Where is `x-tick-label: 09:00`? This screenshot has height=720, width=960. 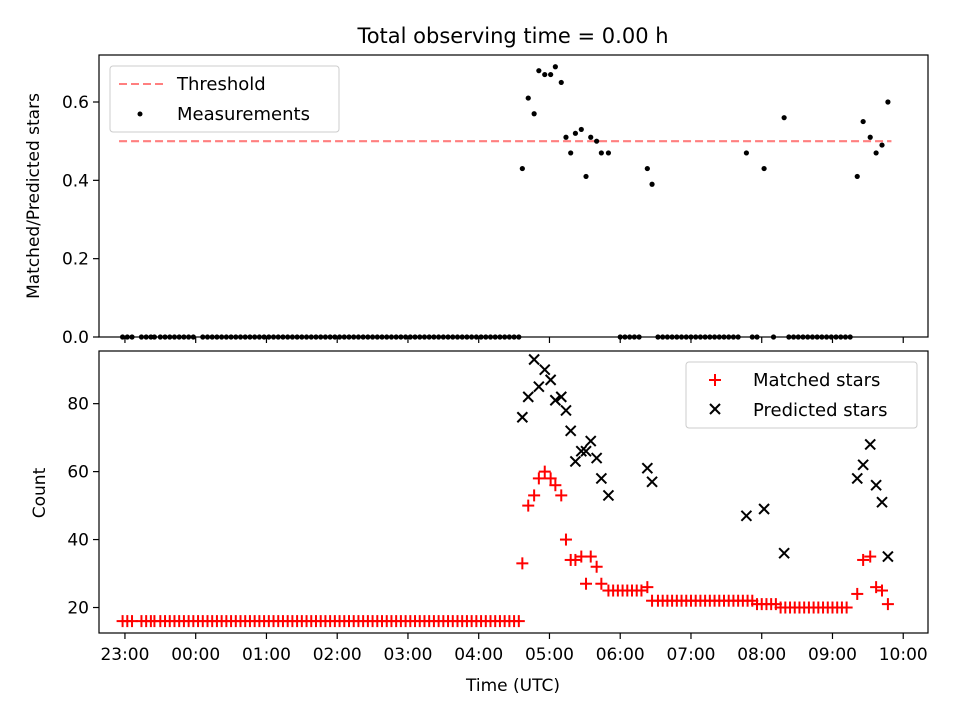 x-tick-label: 09:00 is located at coordinates (832, 655).